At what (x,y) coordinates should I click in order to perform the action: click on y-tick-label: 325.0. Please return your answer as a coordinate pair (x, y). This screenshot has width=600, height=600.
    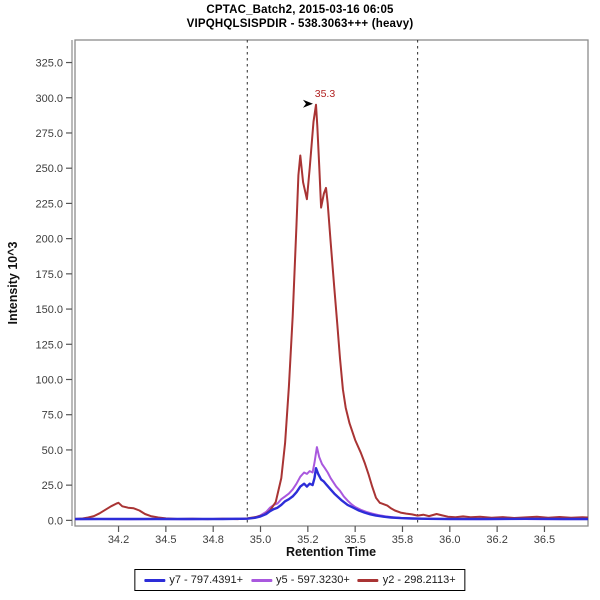
    Looking at the image, I should click on (49, 64).